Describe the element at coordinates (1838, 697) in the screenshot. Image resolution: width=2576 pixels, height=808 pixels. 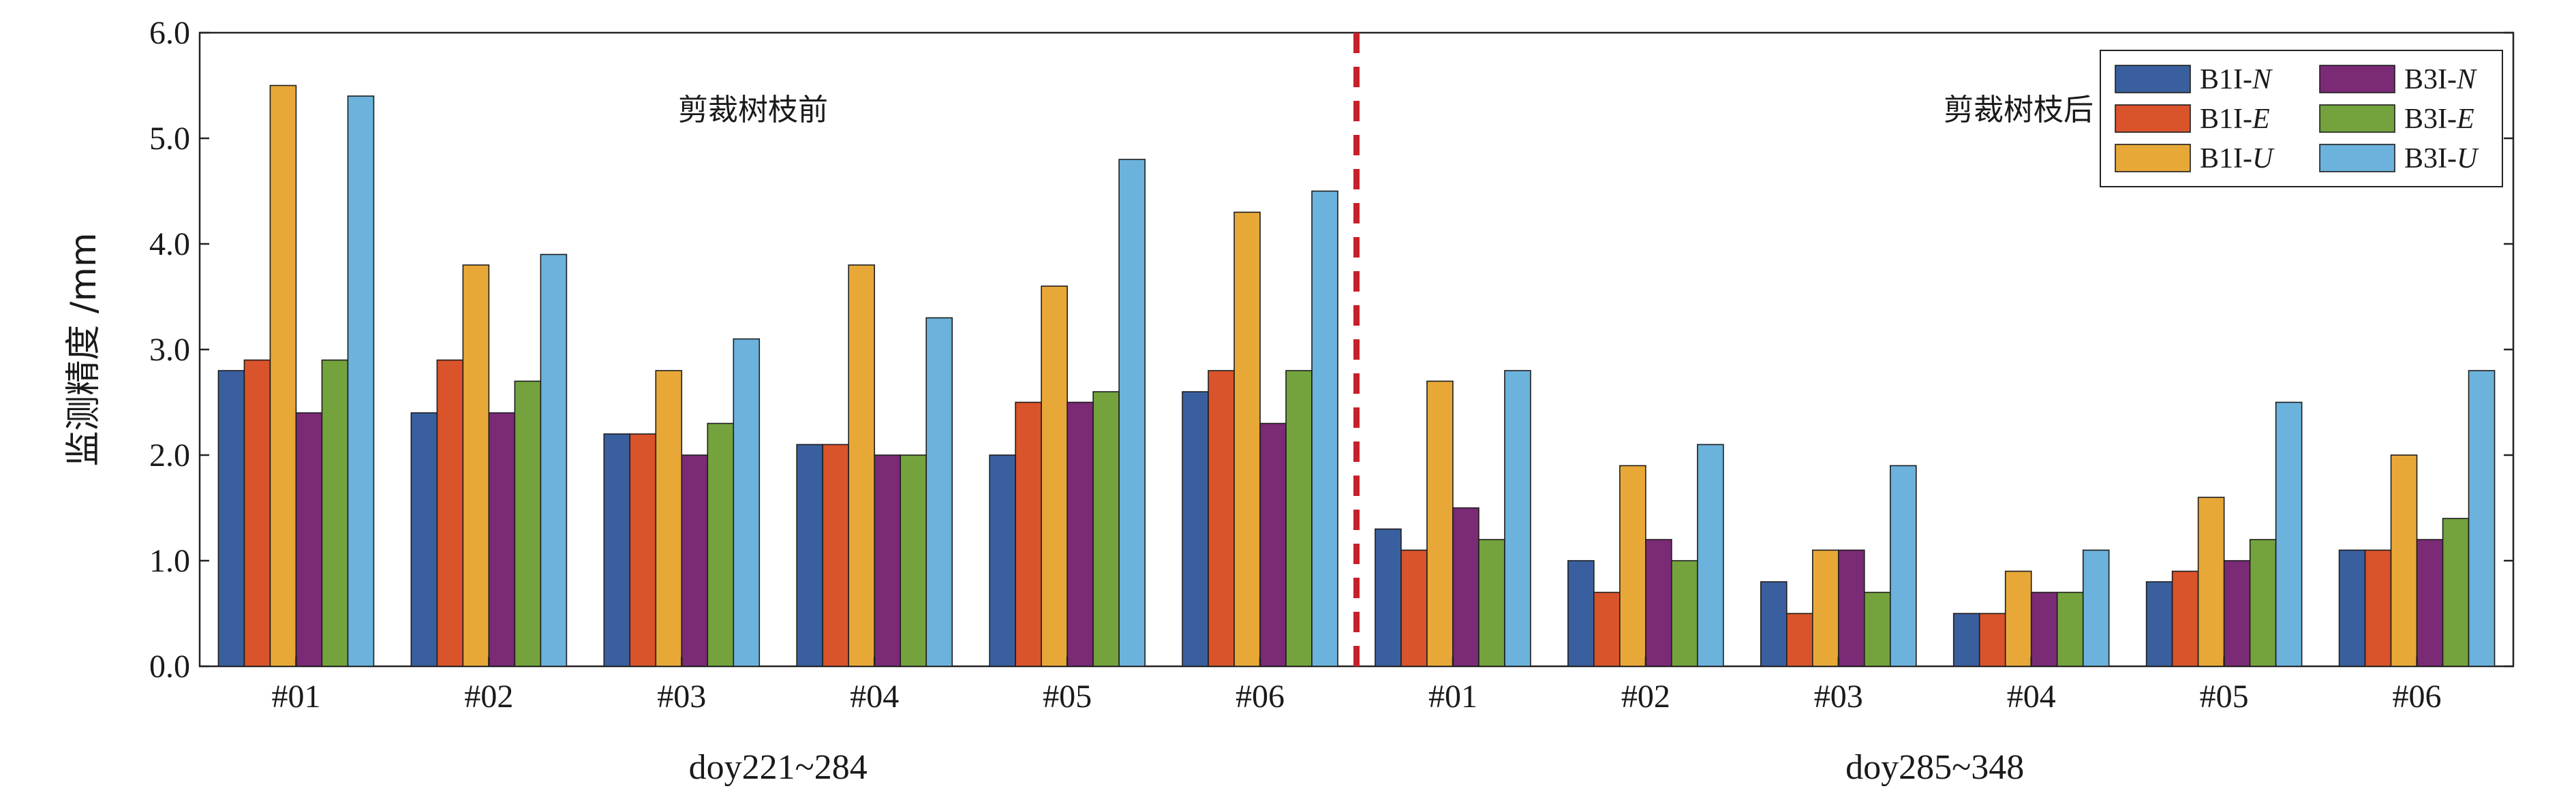
I see `x-tick-label: #03` at that location.